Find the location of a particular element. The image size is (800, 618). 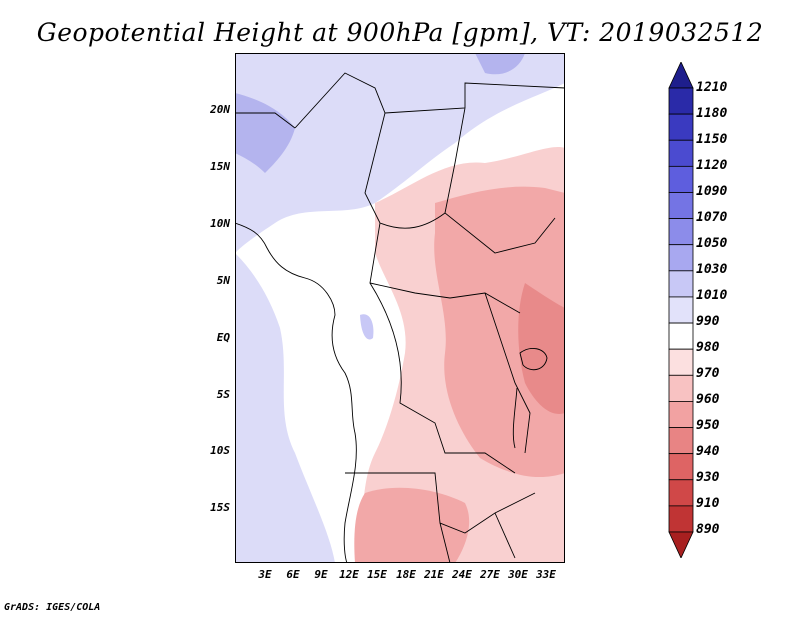

lat-label-15s: 15S is located at coordinates (220, 507).